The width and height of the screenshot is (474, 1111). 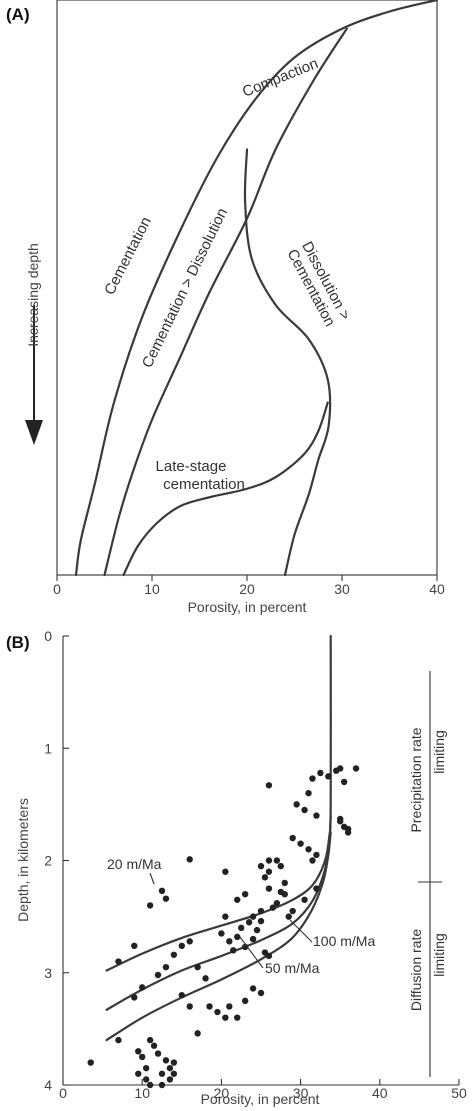 I want to click on panel-b-curve-labels: 20 m/Ma 100 m/Ma 50 m/Ma, so click(x=241, y=916).